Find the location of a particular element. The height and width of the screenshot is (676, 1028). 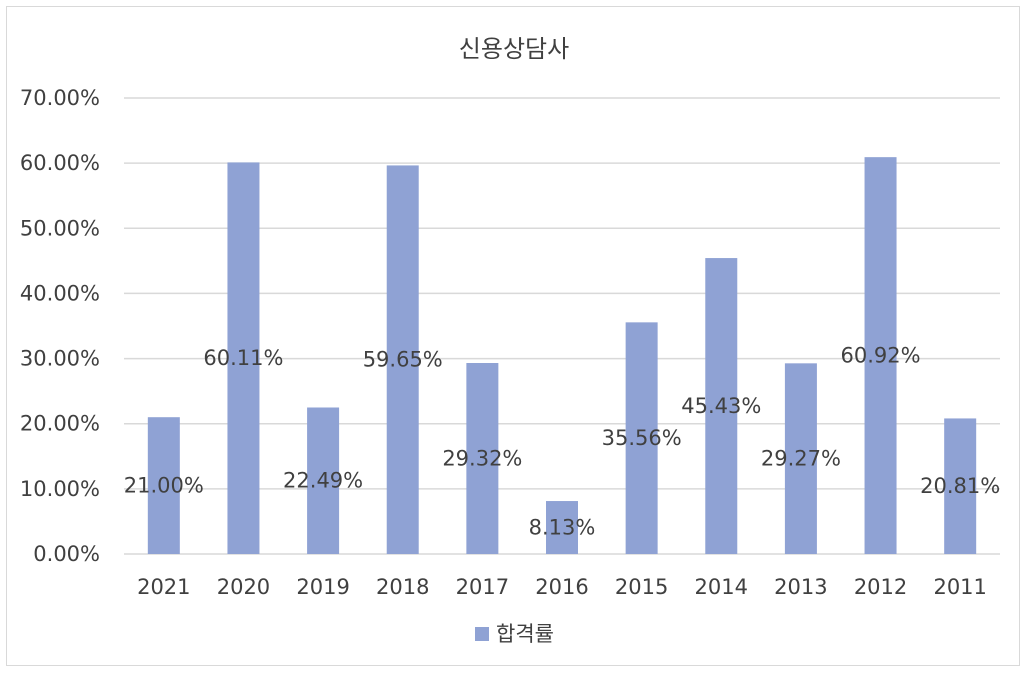

data-label: 60.11% is located at coordinates (243, 358).